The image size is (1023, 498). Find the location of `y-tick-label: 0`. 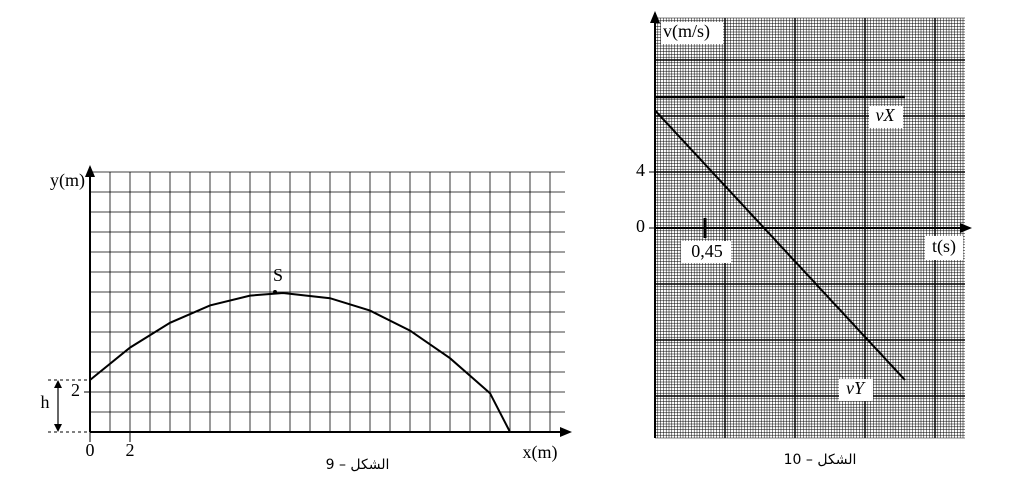

y-tick-label: 0 is located at coordinates (640, 226).